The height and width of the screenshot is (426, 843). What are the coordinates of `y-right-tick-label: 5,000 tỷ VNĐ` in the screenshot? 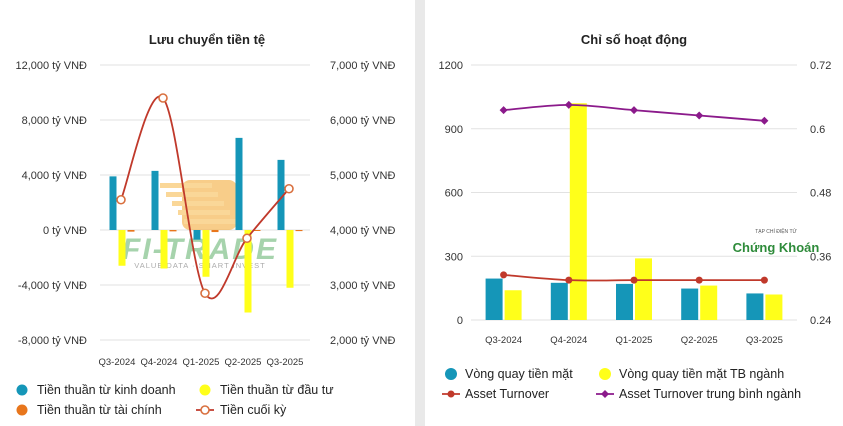 It's located at (362, 176).